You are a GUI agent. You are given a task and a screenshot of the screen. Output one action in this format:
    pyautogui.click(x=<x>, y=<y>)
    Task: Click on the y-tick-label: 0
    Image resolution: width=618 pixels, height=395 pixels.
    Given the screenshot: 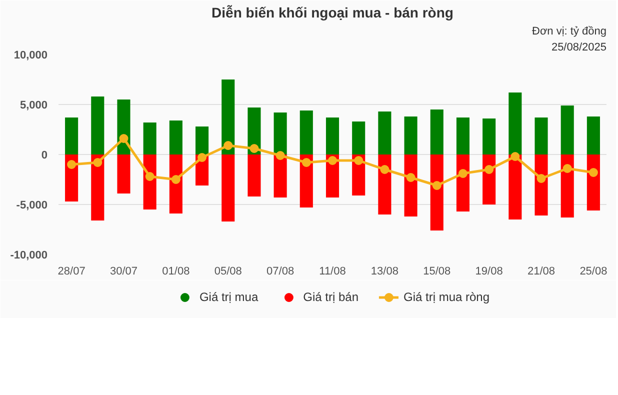 What is the action you would take?
    pyautogui.click(x=44, y=156)
    